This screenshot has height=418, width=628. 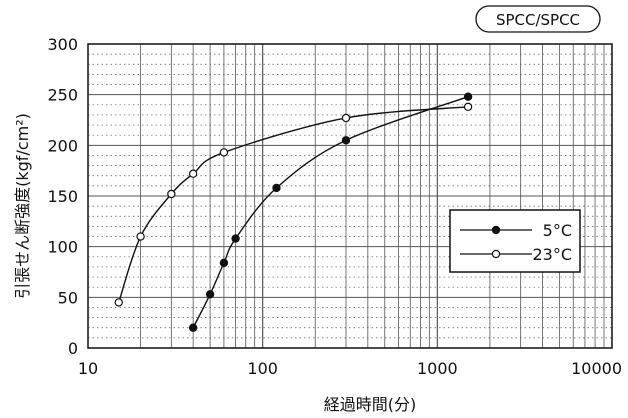 I want to click on x-tick-label: 10, so click(x=88, y=368).